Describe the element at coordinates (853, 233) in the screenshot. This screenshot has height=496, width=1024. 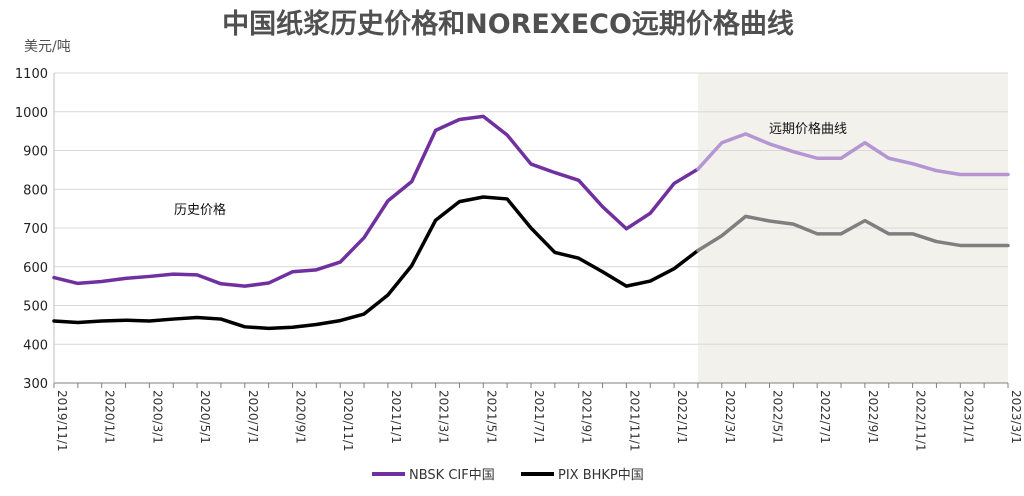
I see `series-line-bhkp-forward` at that location.